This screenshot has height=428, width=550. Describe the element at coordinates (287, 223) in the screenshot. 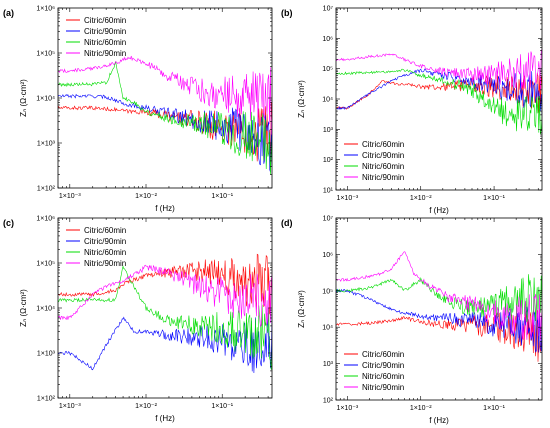

I see `panel-label: (d)` at that location.